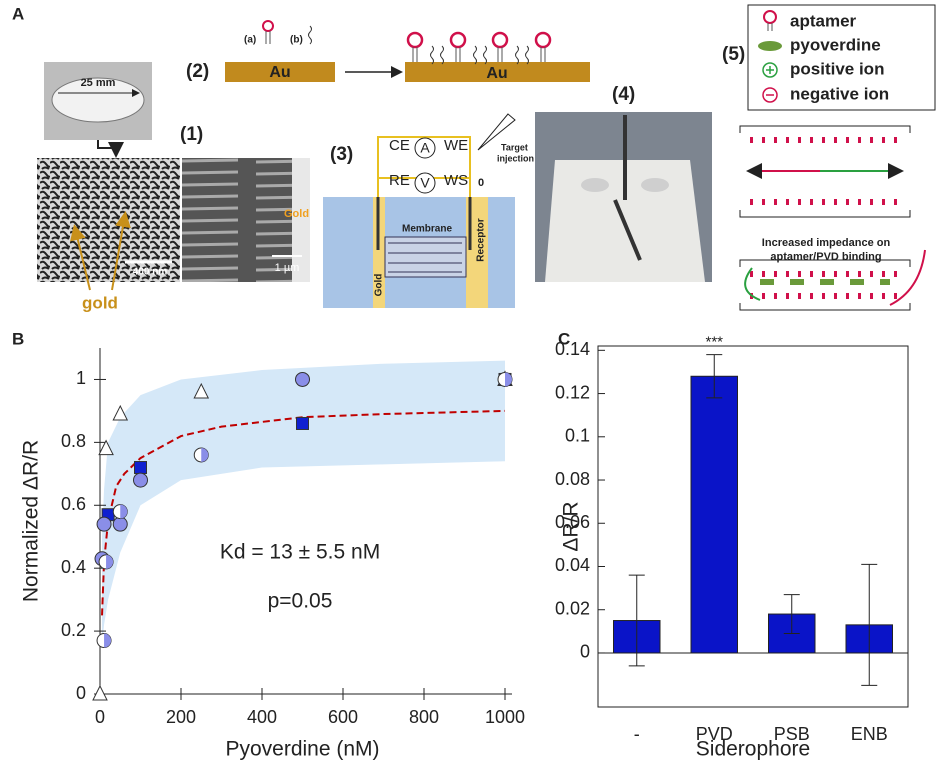 Image resolution: width=941 pixels, height=767 pixels. Describe the element at coordinates (869, 734) in the screenshot. I see `x-tick-label: ENB` at that location.